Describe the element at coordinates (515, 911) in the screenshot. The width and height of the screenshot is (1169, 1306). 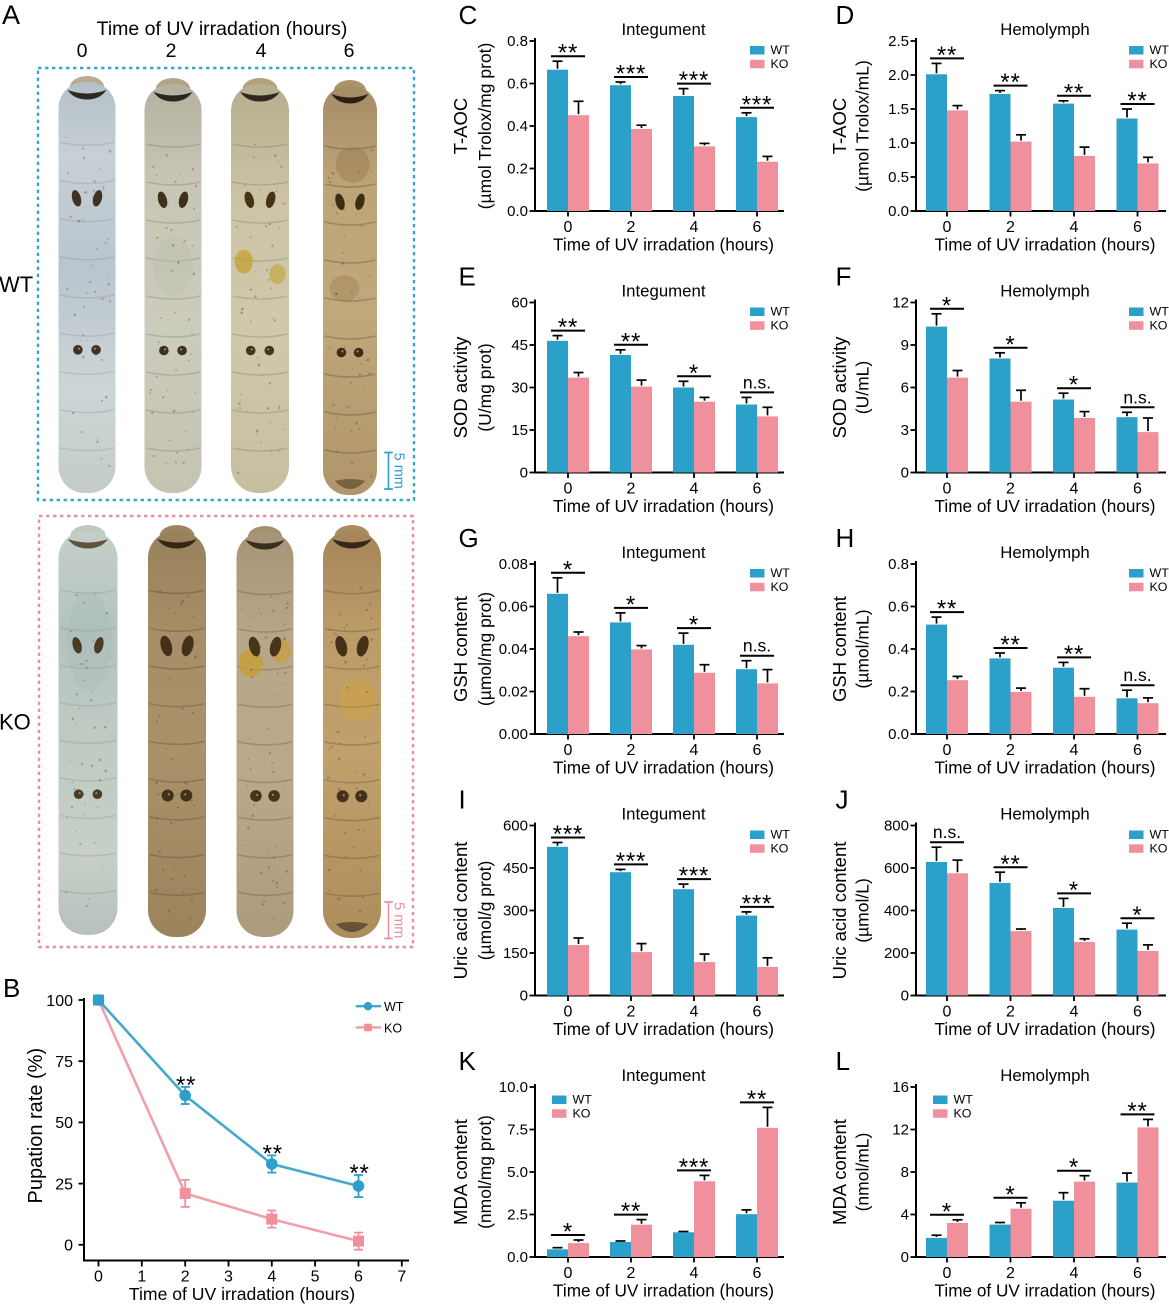
I see `svg-text: 300` at that location.